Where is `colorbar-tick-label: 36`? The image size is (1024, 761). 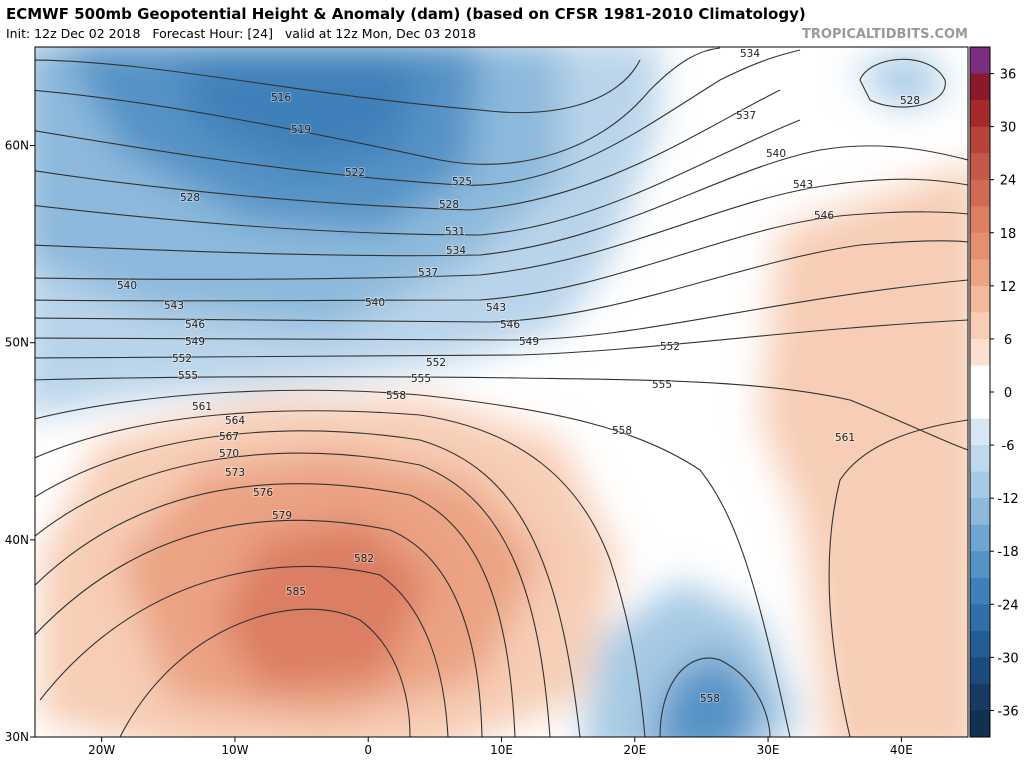
colorbar-tick-label: 36 is located at coordinates (1008, 75).